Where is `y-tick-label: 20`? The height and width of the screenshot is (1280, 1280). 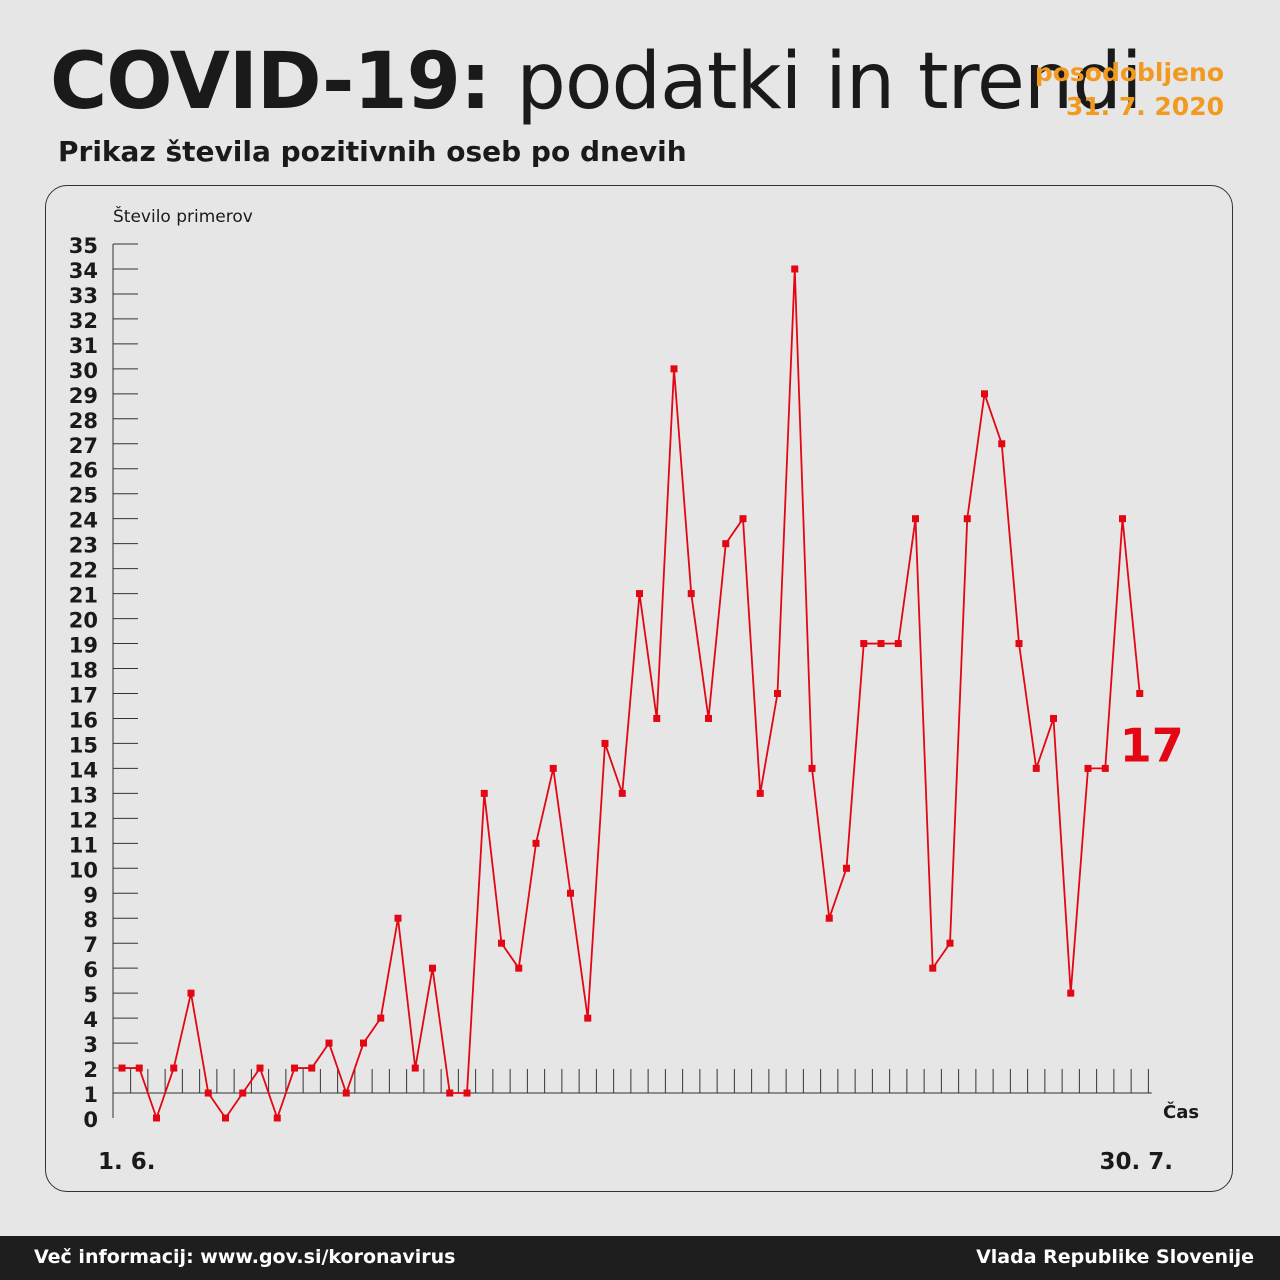
y-tick-label: 20 is located at coordinates (83, 621).